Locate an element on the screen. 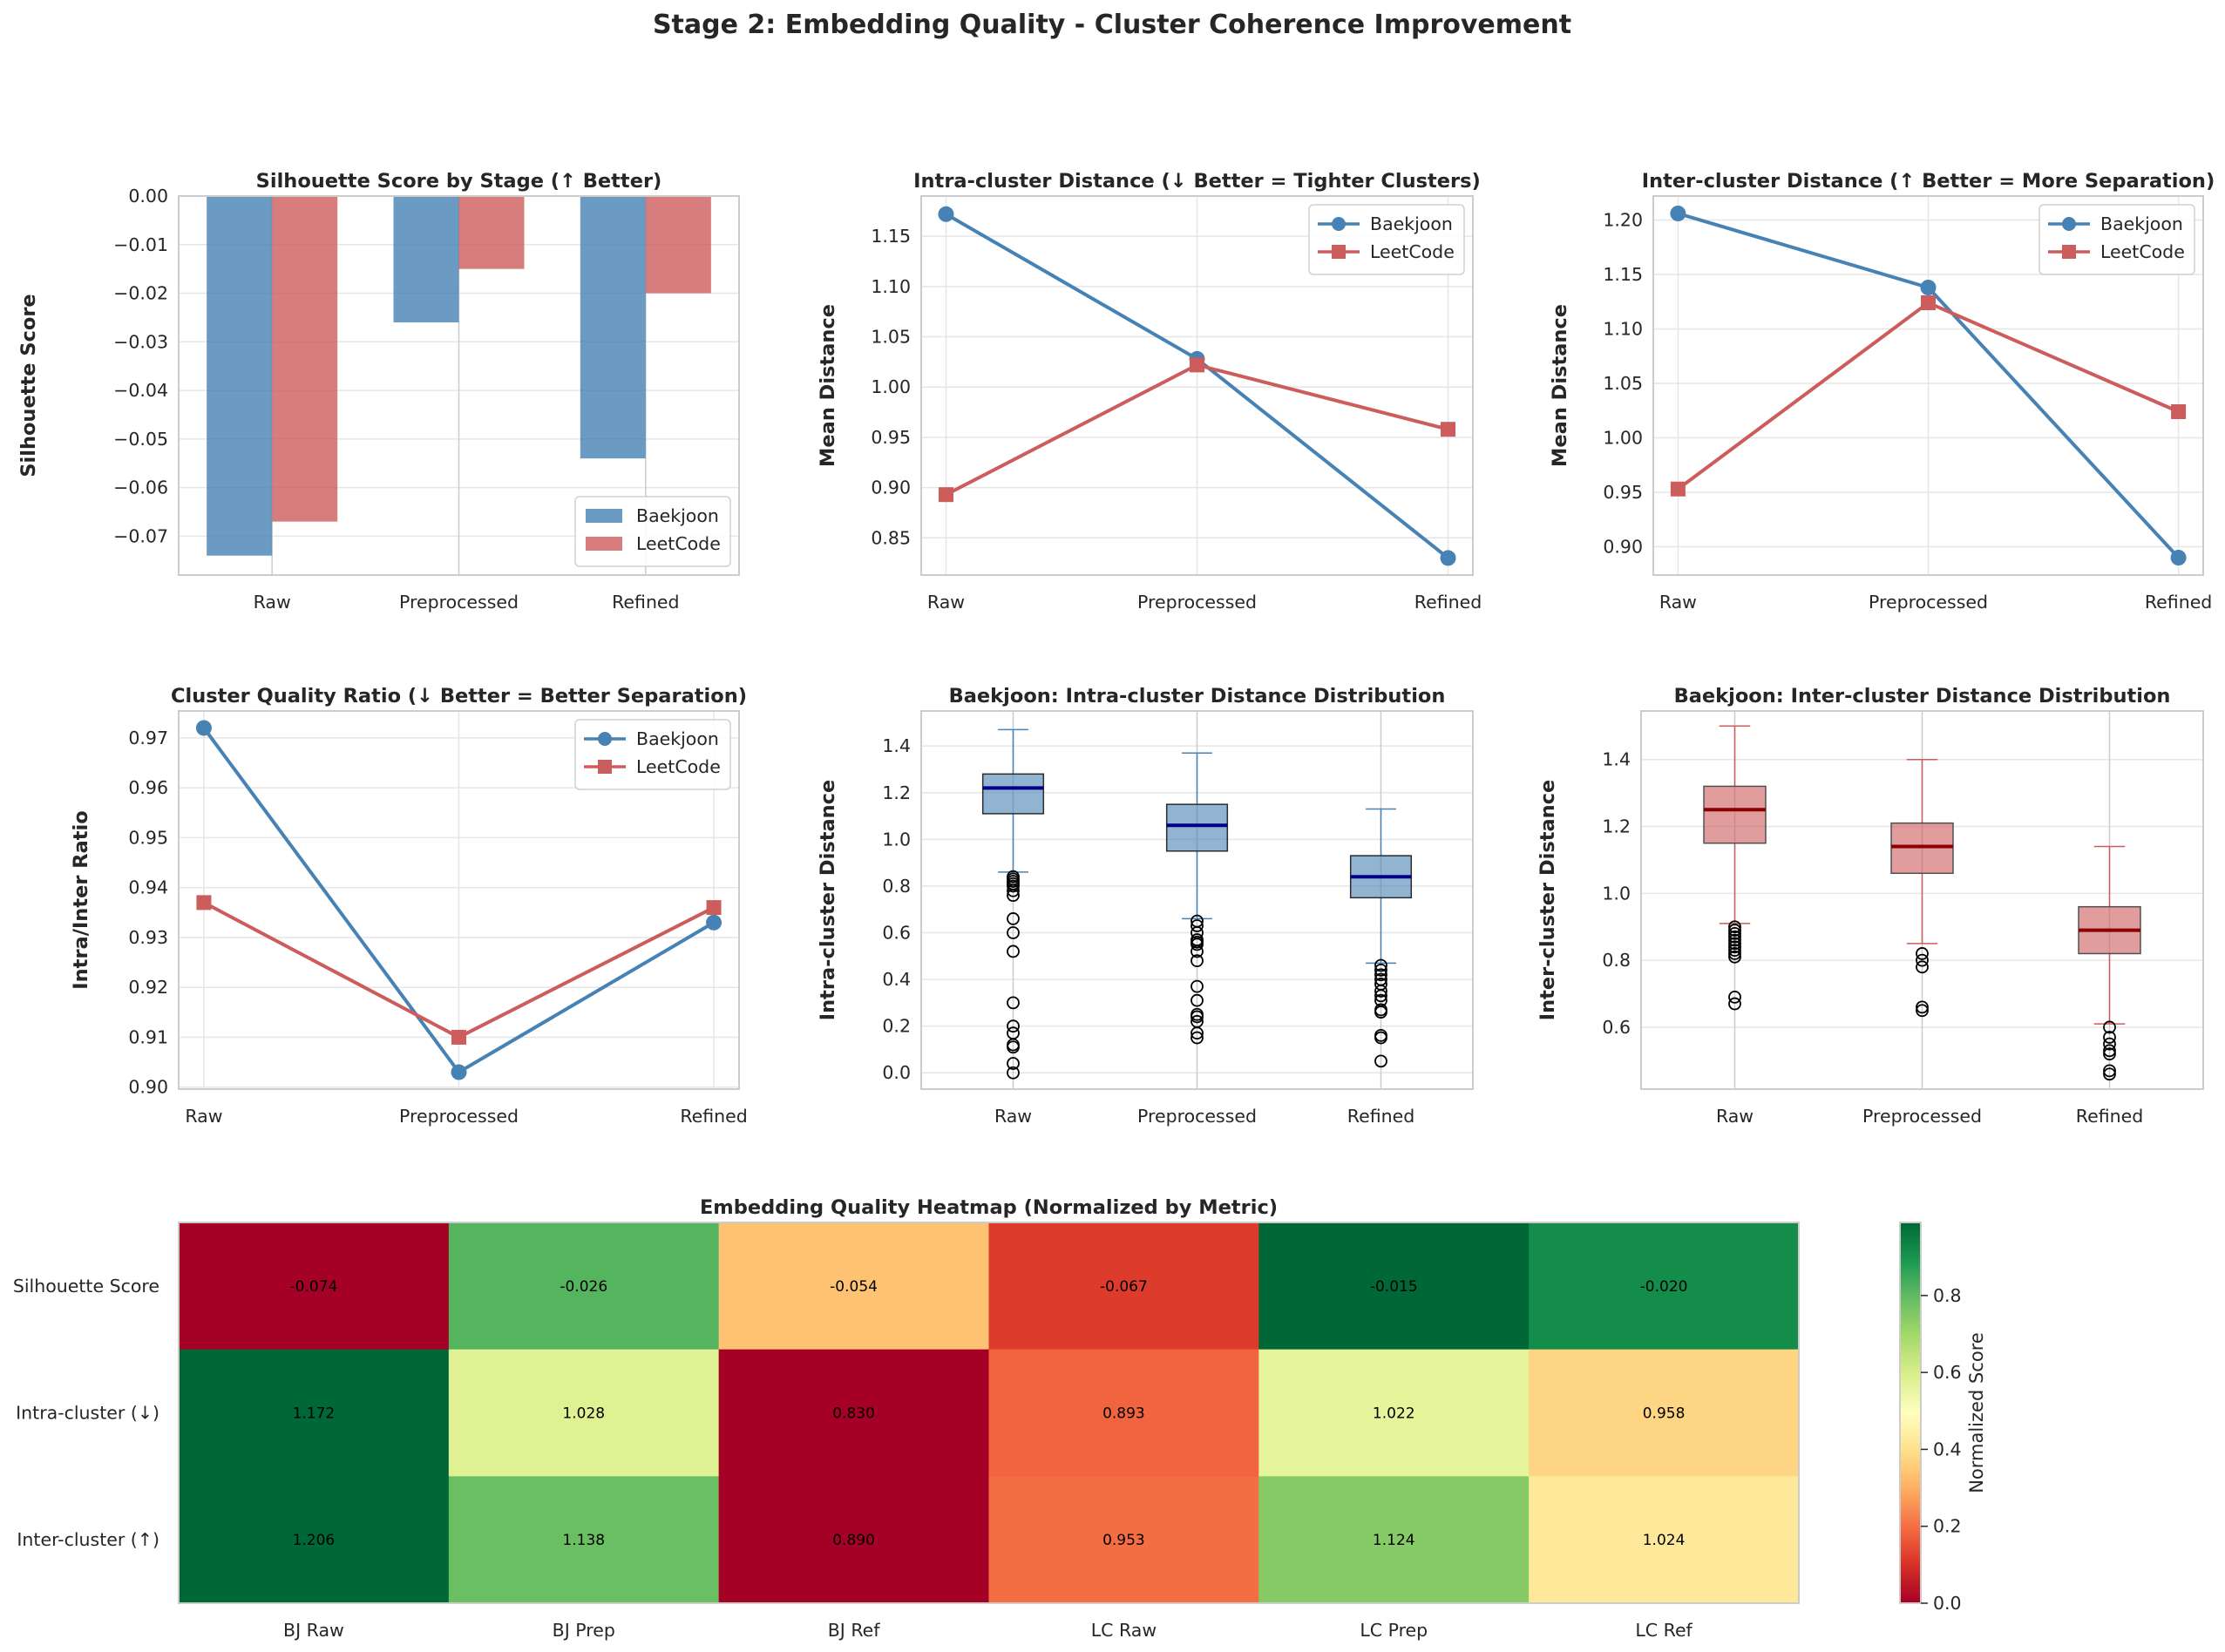  x-tick-label: BJ Ref is located at coordinates (854, 1630).